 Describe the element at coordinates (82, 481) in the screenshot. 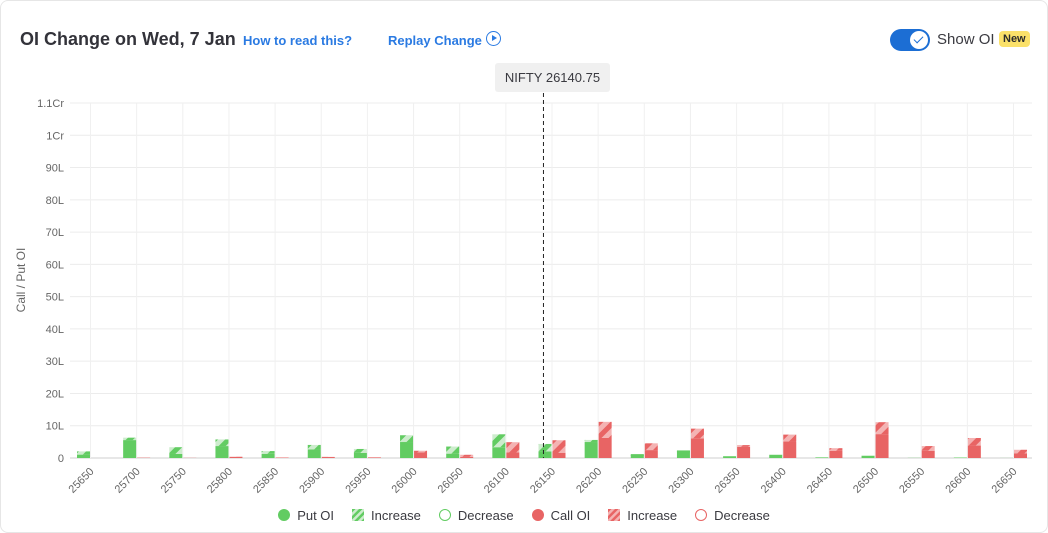

I see `x-tick-label: 25650` at that location.